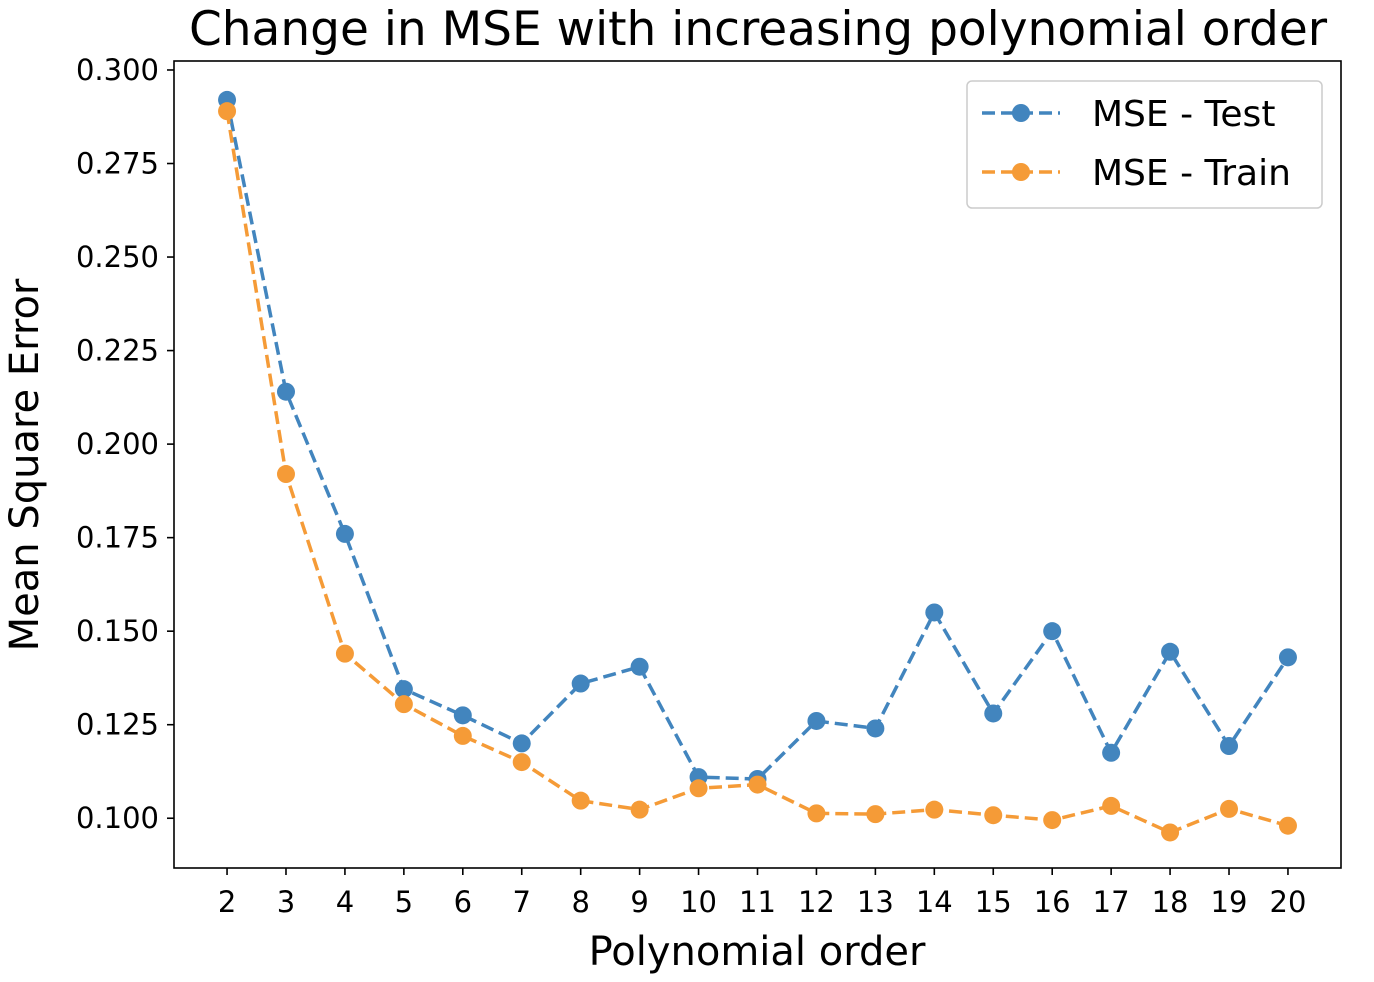  What do you see at coordinates (345, 902) in the screenshot?
I see `x-tick-label: 4` at bounding box center [345, 902].